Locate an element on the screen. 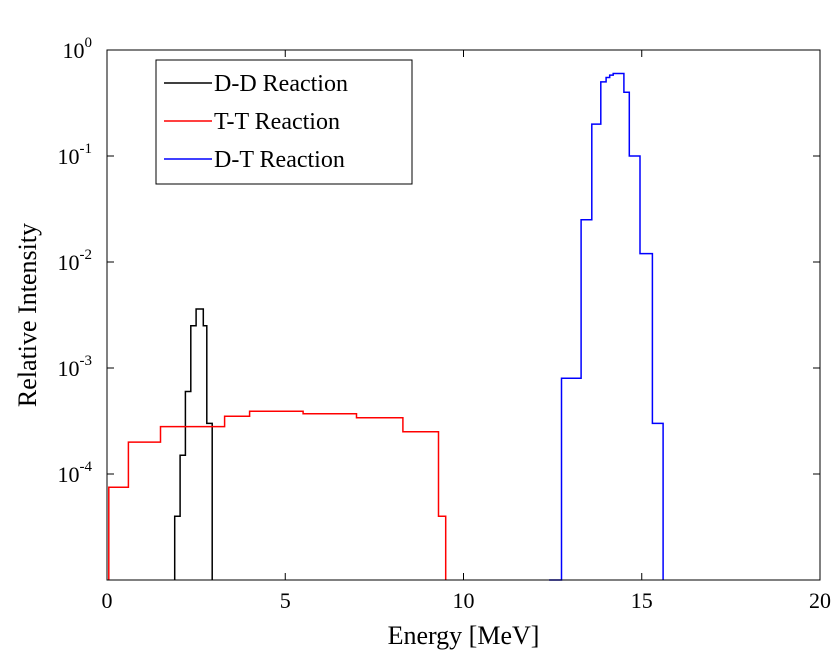  y-tick-label: 10⁻² is located at coordinates (75, 261).